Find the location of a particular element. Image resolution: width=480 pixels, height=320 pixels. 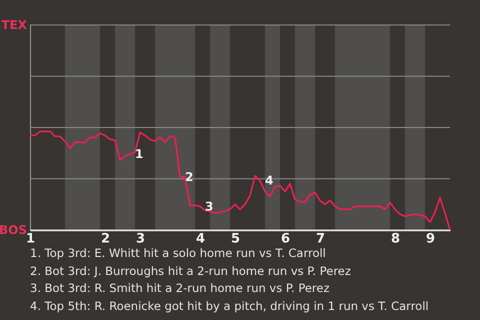

x-tick-label: 6 is located at coordinates (285, 239).